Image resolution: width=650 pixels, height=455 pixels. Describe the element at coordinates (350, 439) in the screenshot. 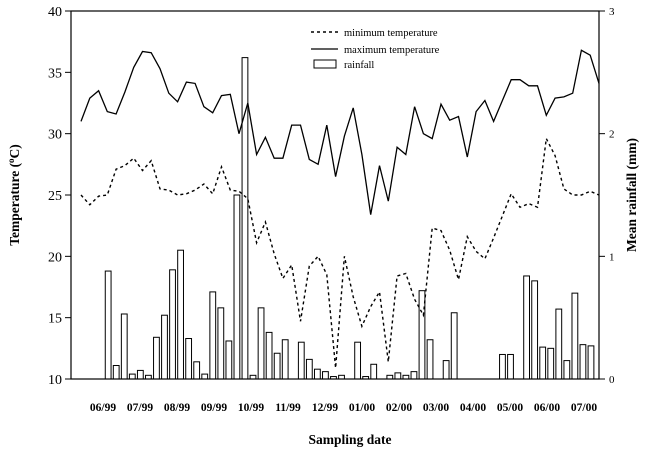

I see `x-axis-label: Sampling date` at that location.